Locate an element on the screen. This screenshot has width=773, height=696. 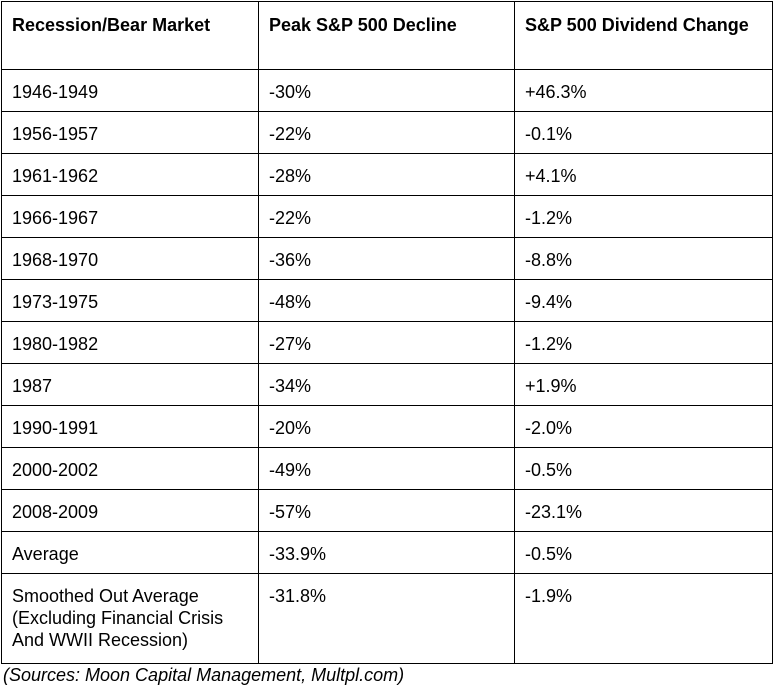
cell-dividend: +46.3% is located at coordinates (643, 90).